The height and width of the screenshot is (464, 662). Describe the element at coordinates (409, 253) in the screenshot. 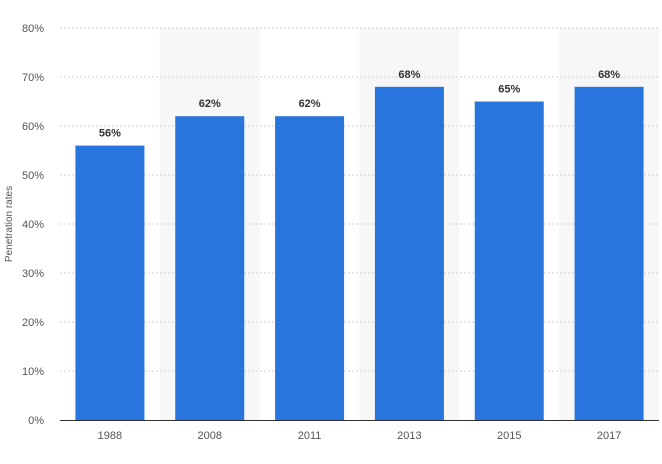

I see `bar-2013` at that location.